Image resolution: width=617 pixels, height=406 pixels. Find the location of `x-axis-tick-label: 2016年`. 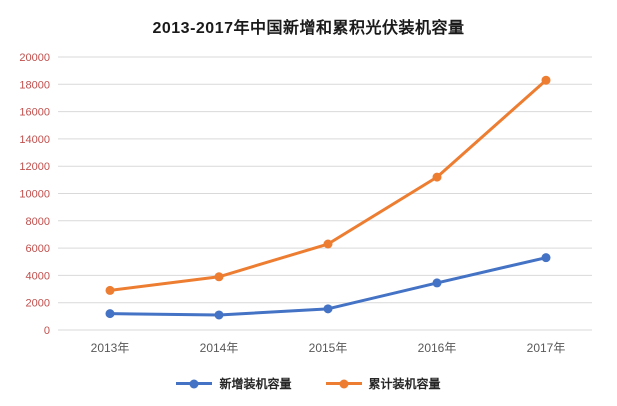

x-axis-tick-label: 2016年 is located at coordinates (437, 348).